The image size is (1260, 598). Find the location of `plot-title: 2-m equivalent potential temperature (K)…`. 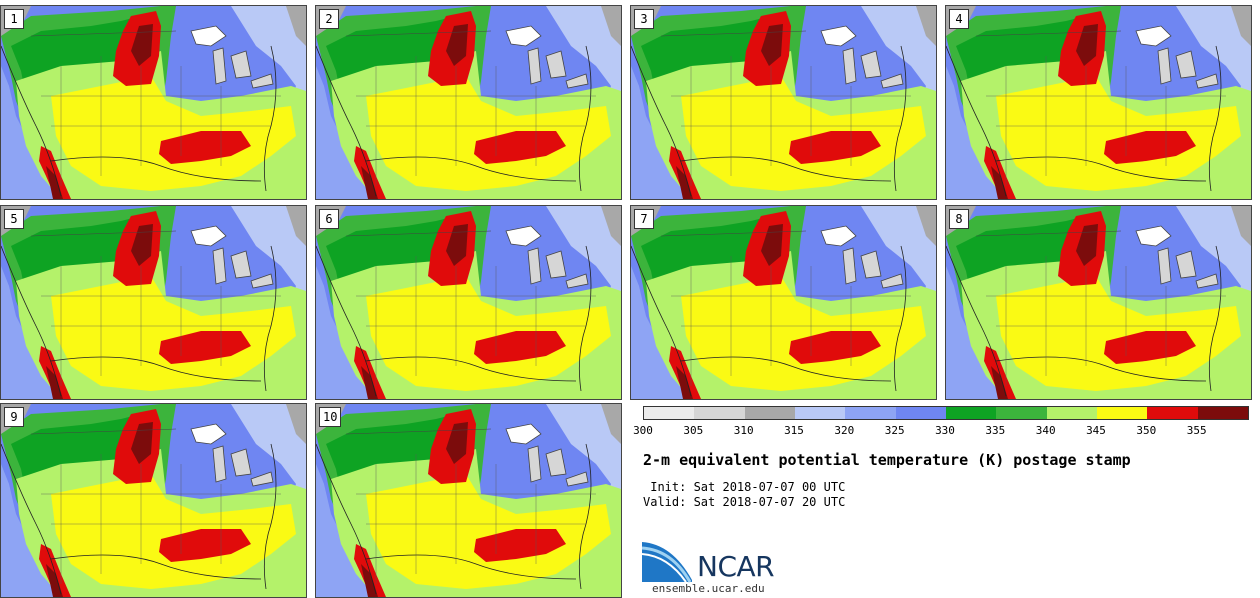

plot-title: 2-m equivalent potential temperature (K)… is located at coordinates (887, 460).